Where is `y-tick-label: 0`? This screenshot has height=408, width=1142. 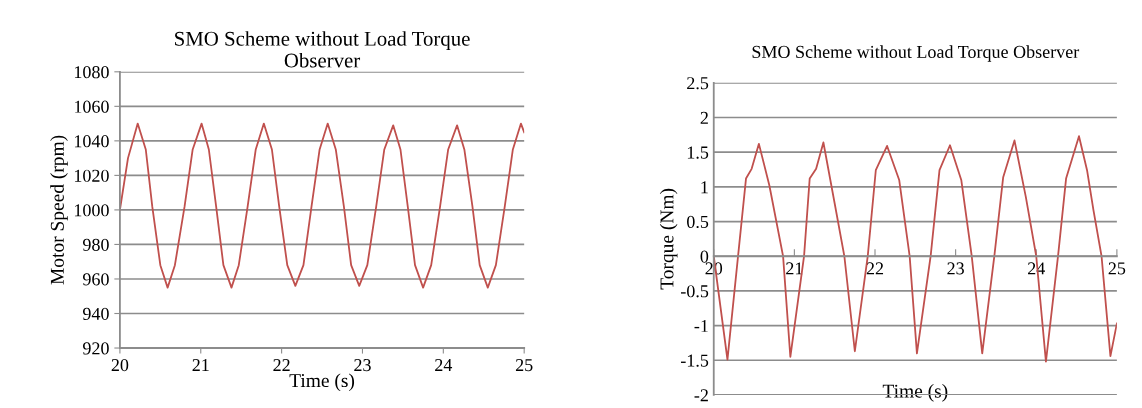
y-tick-label: 0 is located at coordinates (704, 256).